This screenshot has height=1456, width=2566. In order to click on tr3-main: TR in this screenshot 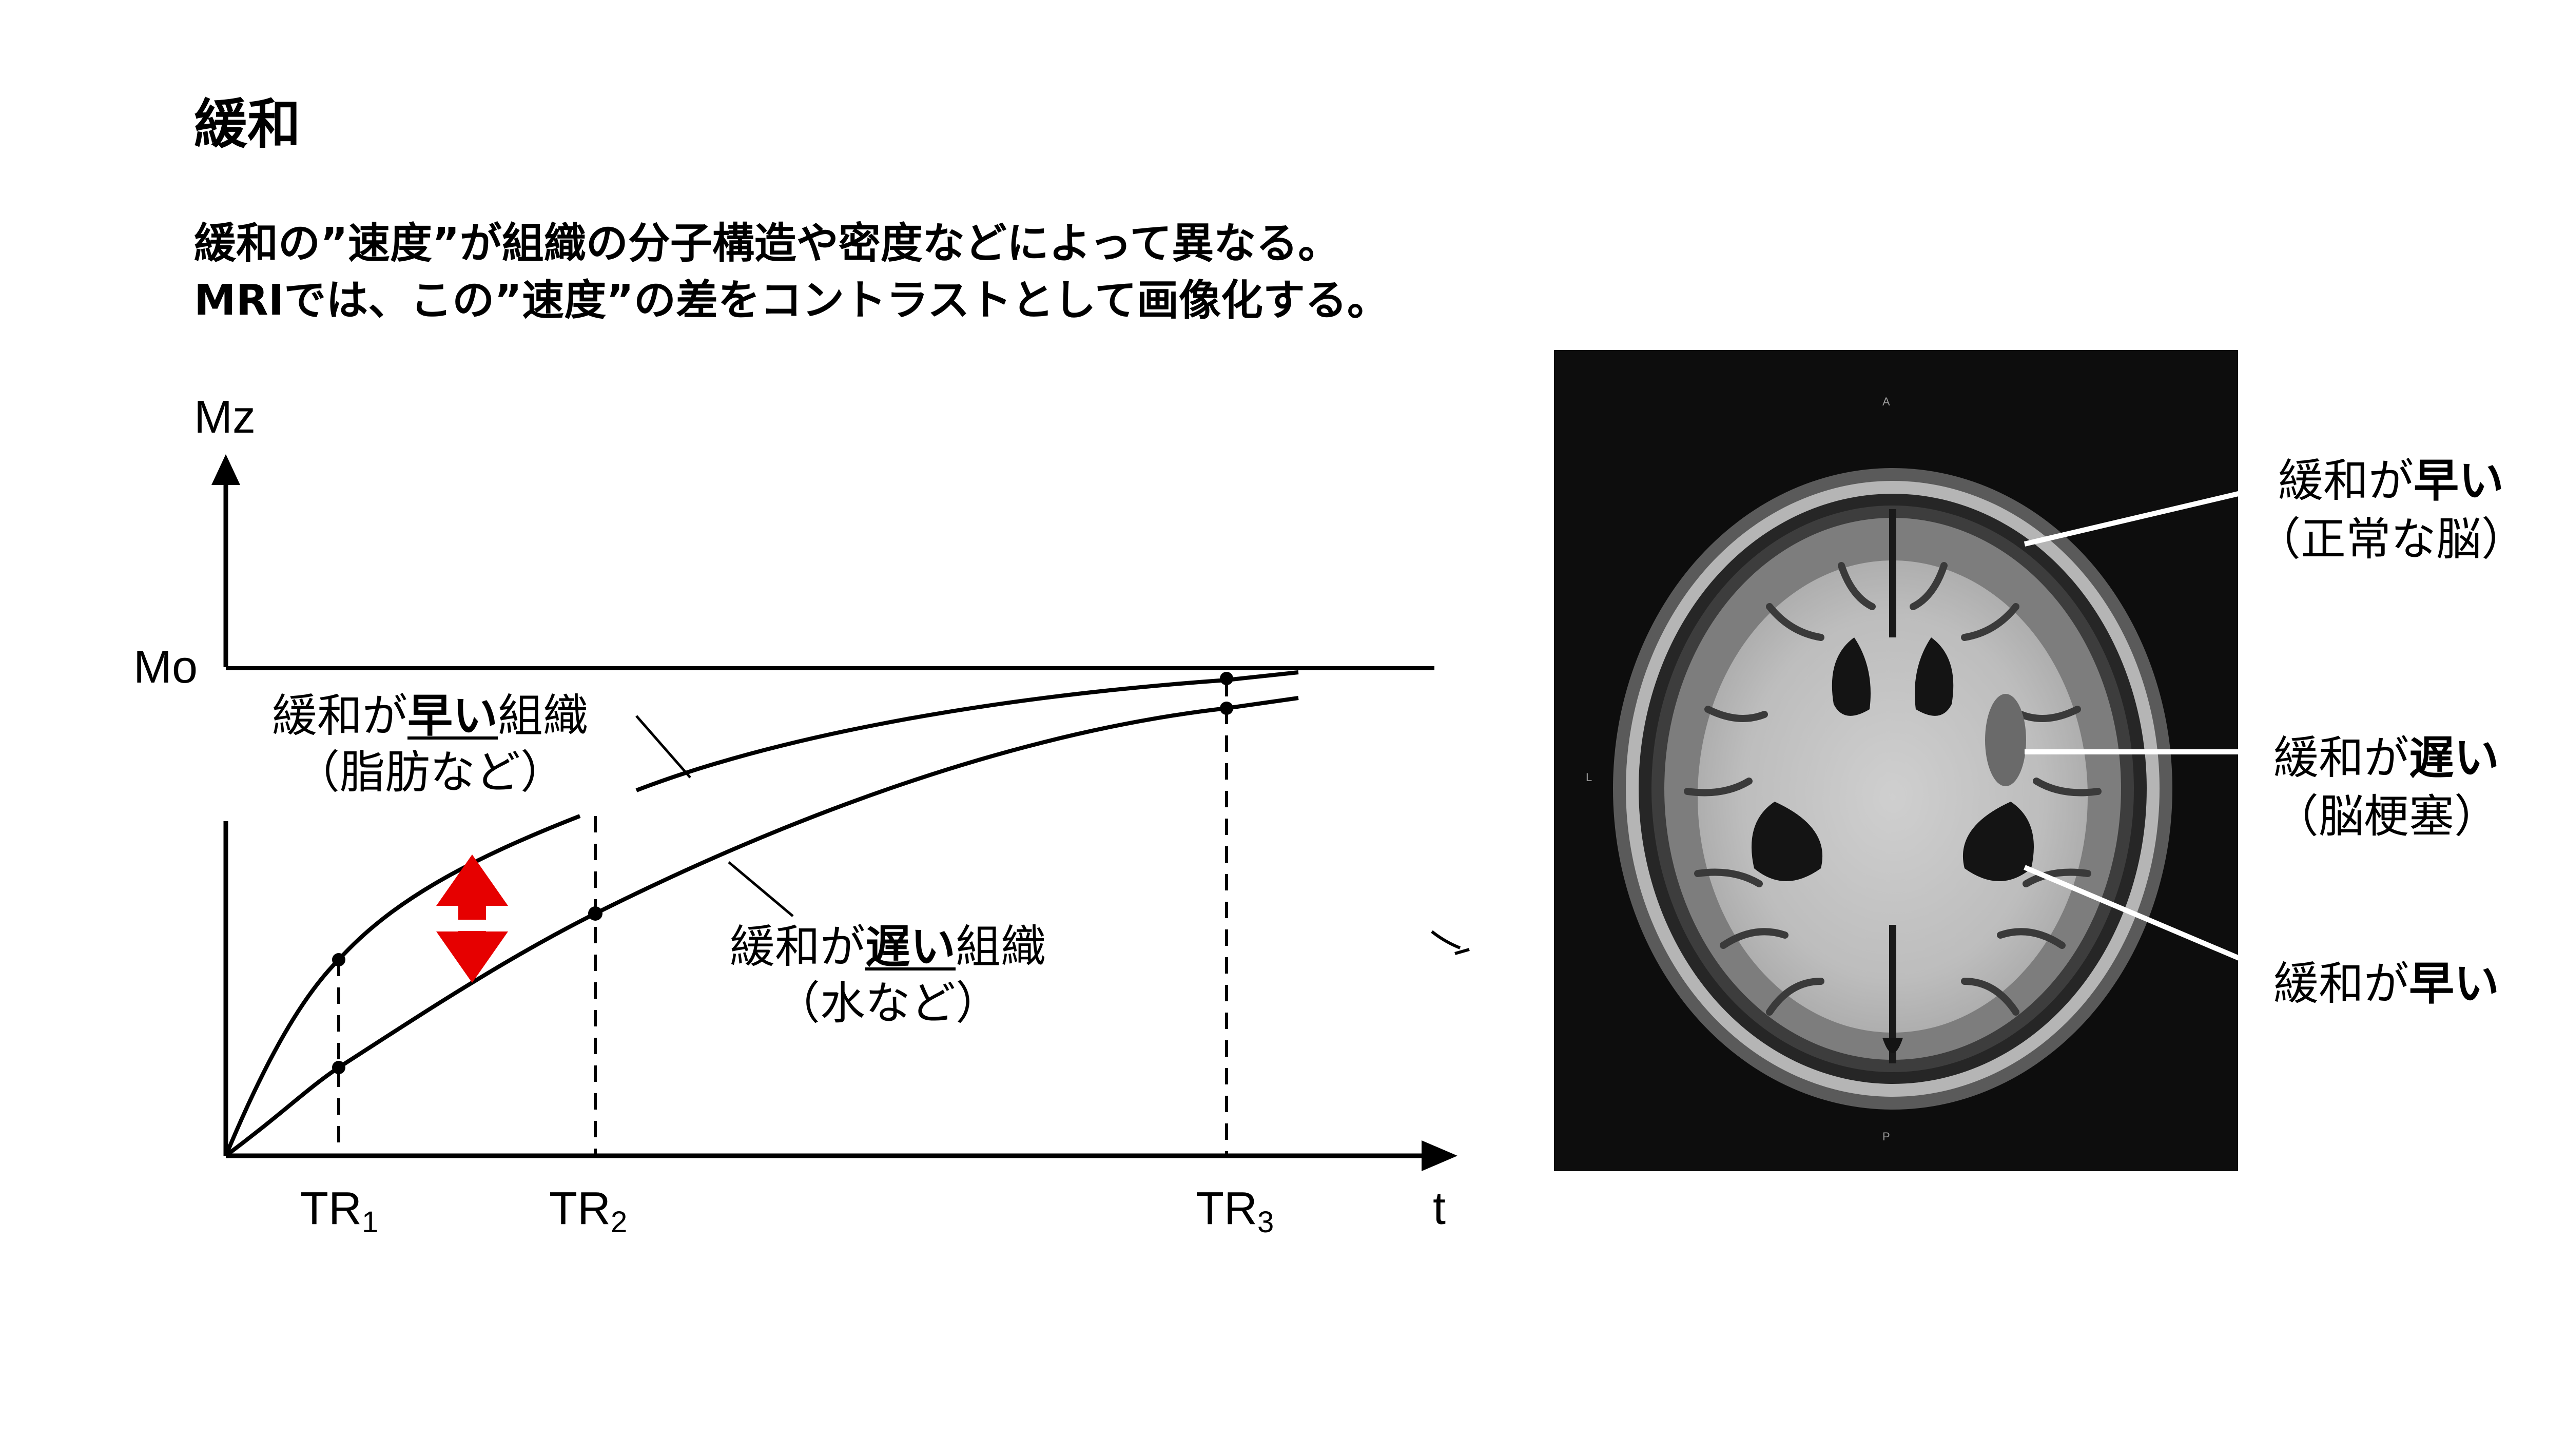, I will do `click(1226, 1208)`.